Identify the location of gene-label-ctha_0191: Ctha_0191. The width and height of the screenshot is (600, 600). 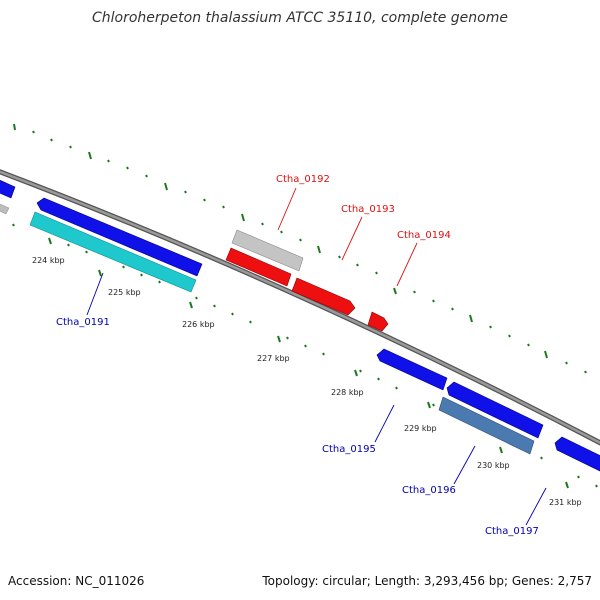
(83, 322).